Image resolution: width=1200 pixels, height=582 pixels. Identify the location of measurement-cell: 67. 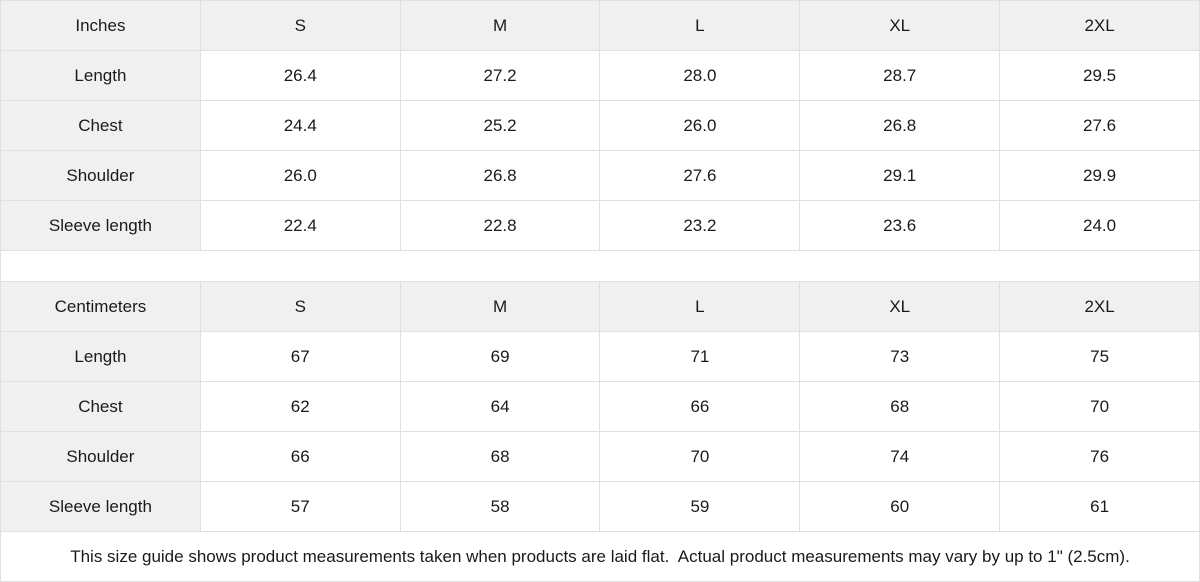
(300, 356).